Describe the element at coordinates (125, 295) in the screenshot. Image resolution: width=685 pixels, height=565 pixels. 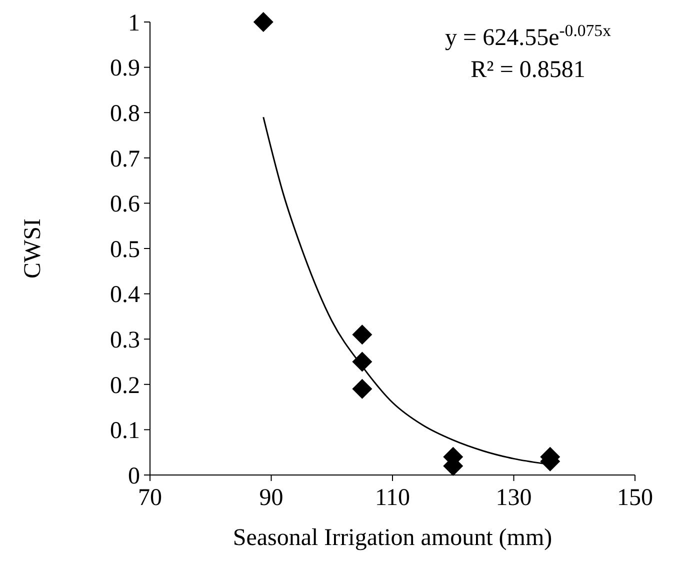
I see `y-tick-label: 0.4` at that location.